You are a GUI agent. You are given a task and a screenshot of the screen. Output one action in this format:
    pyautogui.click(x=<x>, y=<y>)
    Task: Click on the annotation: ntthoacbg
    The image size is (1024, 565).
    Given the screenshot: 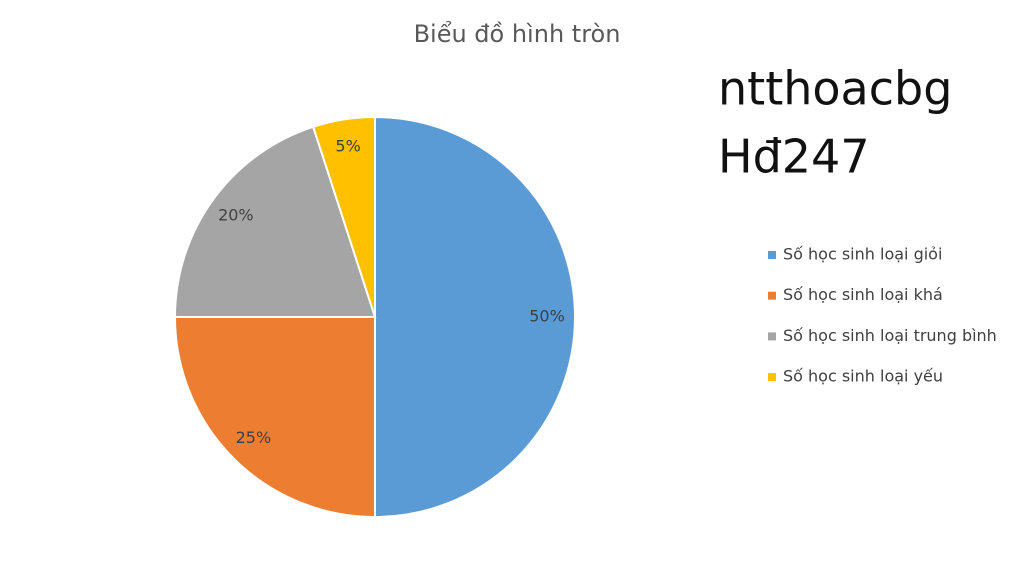 What is the action you would take?
    pyautogui.click(x=835, y=89)
    